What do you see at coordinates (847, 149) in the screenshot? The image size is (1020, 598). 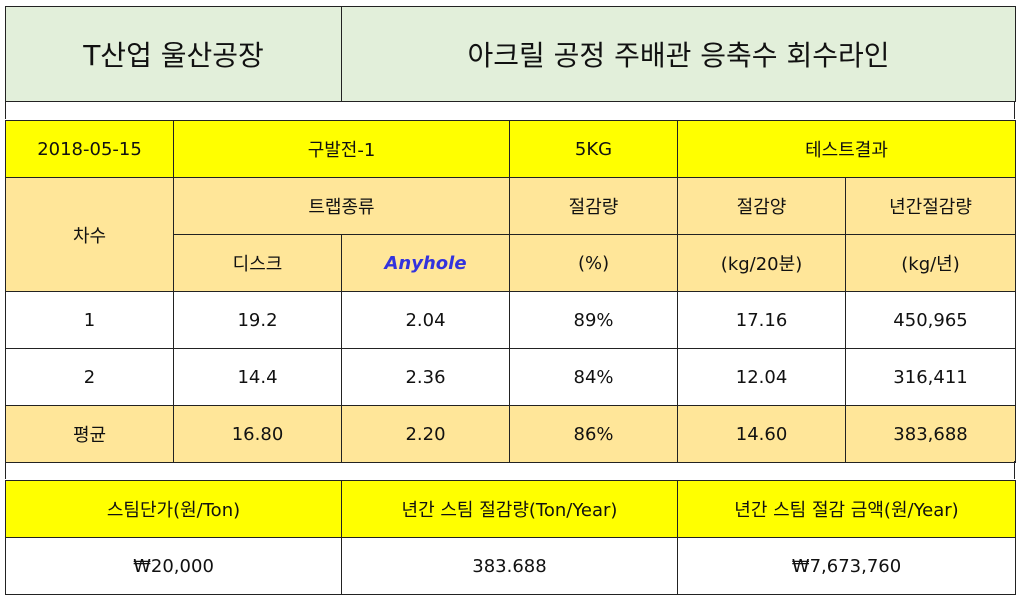 I see `test-result-heading: 테스트결과` at bounding box center [847, 149].